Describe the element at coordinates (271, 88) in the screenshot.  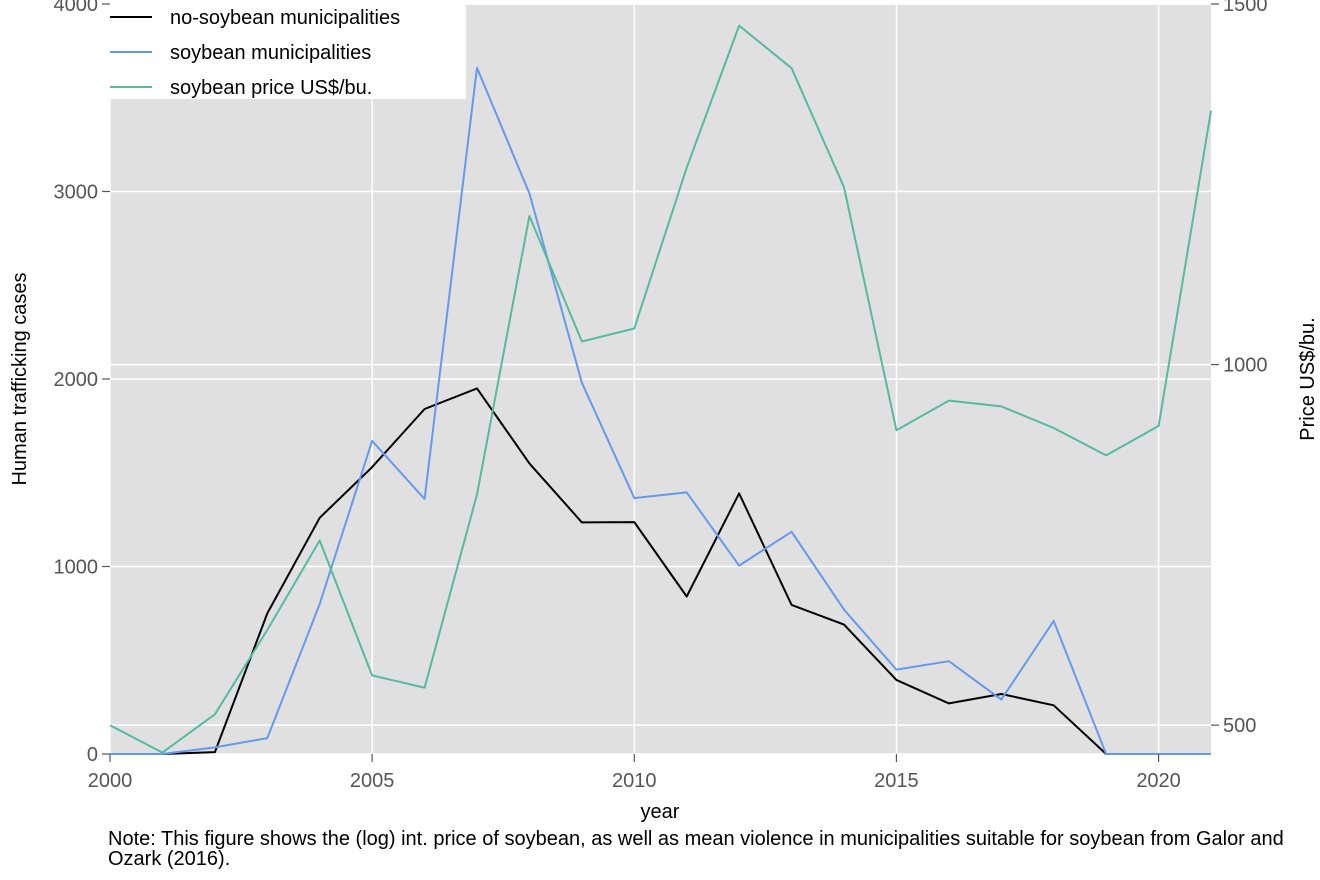
I see `legend-label-3: soybean price US$/bu.` at that location.